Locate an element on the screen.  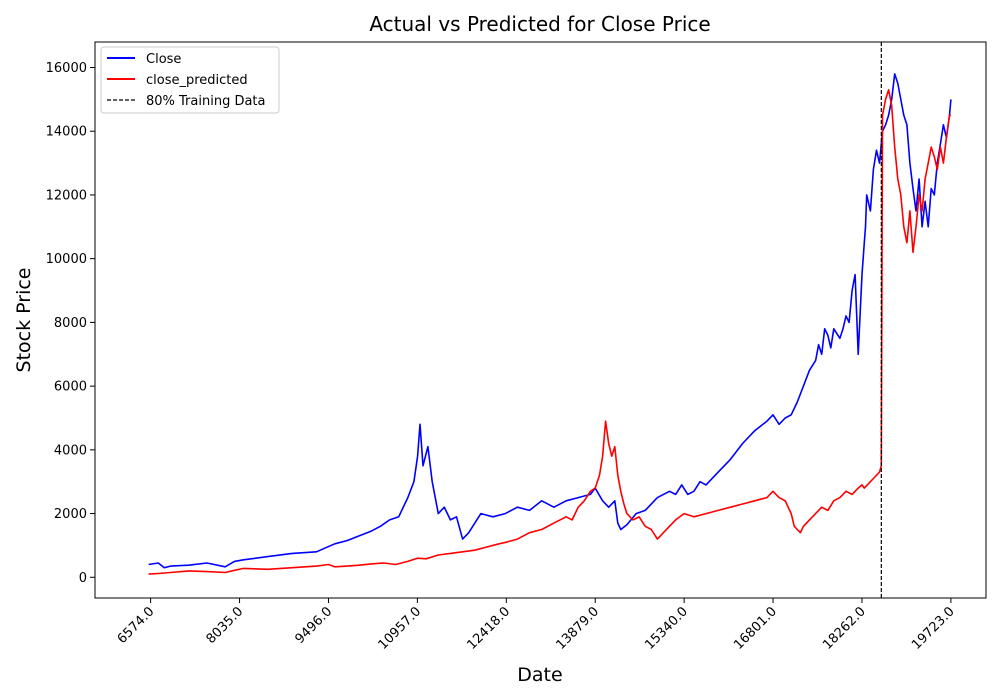
x-tick-label: 9496.0 is located at coordinates (314, 625).